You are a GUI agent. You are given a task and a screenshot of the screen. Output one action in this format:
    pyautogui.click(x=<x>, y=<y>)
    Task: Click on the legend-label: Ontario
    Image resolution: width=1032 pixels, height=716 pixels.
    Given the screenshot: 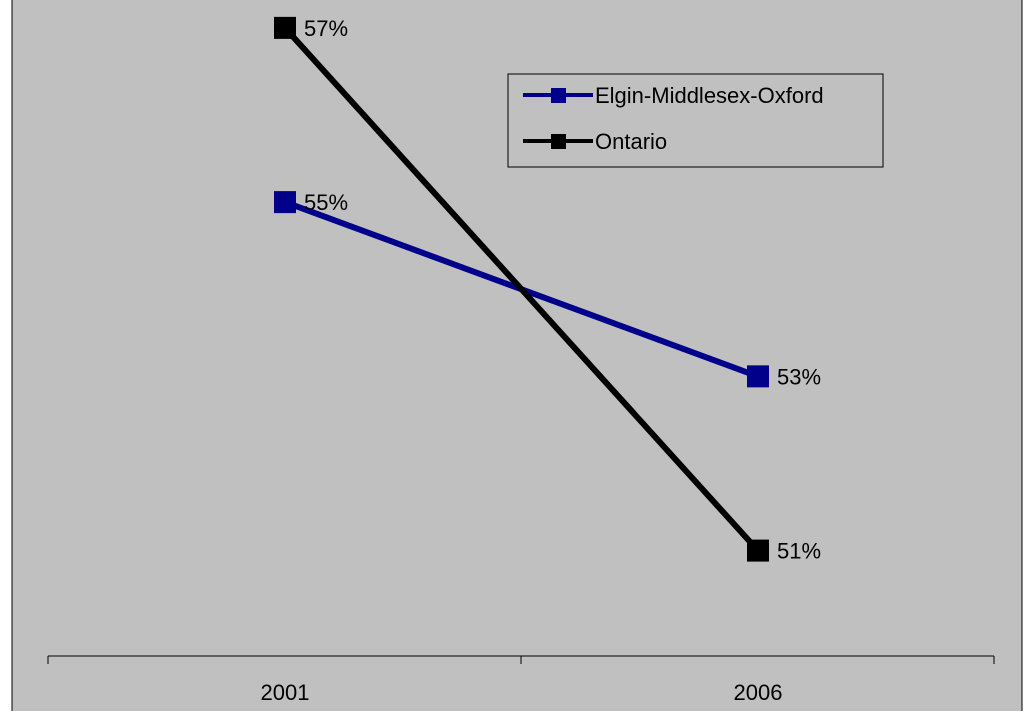 What is the action you would take?
    pyautogui.click(x=631, y=141)
    